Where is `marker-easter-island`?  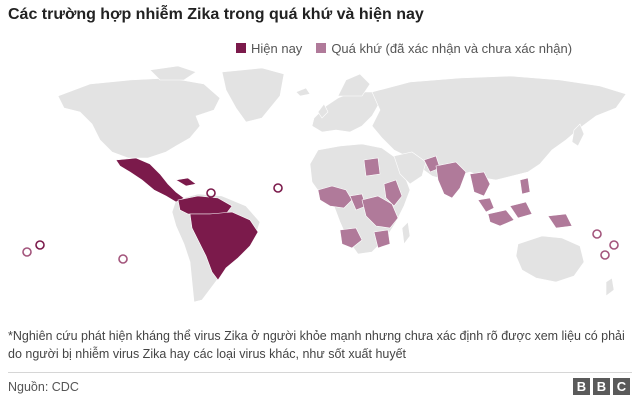
marker-easter-island is located at coordinates (123, 259).